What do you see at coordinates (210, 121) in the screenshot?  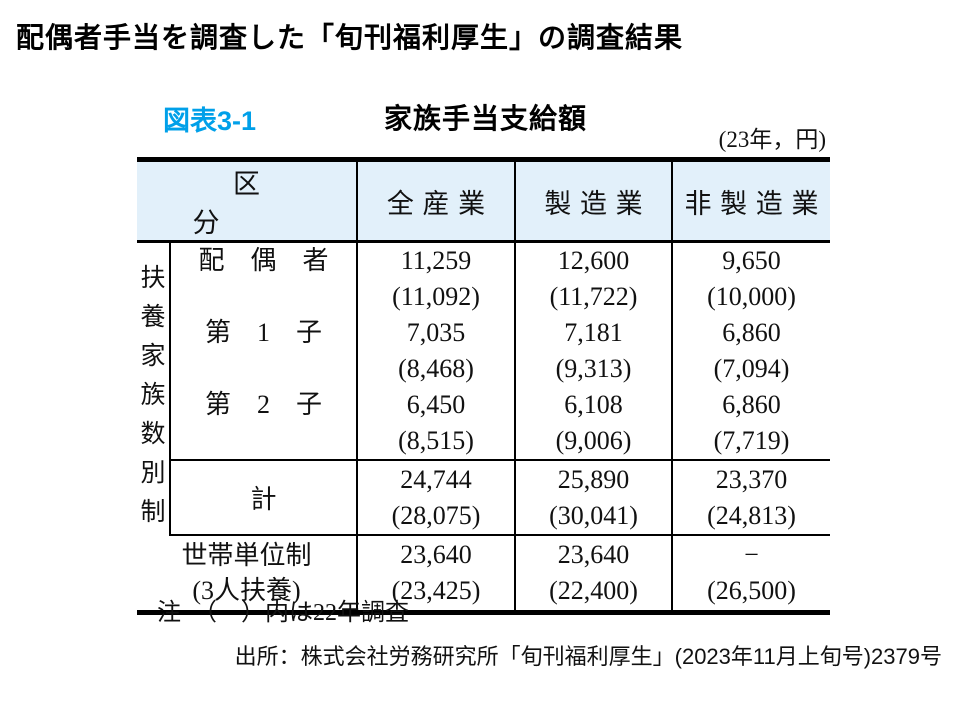 I see `figure-number-label: 図表3-1` at bounding box center [210, 121].